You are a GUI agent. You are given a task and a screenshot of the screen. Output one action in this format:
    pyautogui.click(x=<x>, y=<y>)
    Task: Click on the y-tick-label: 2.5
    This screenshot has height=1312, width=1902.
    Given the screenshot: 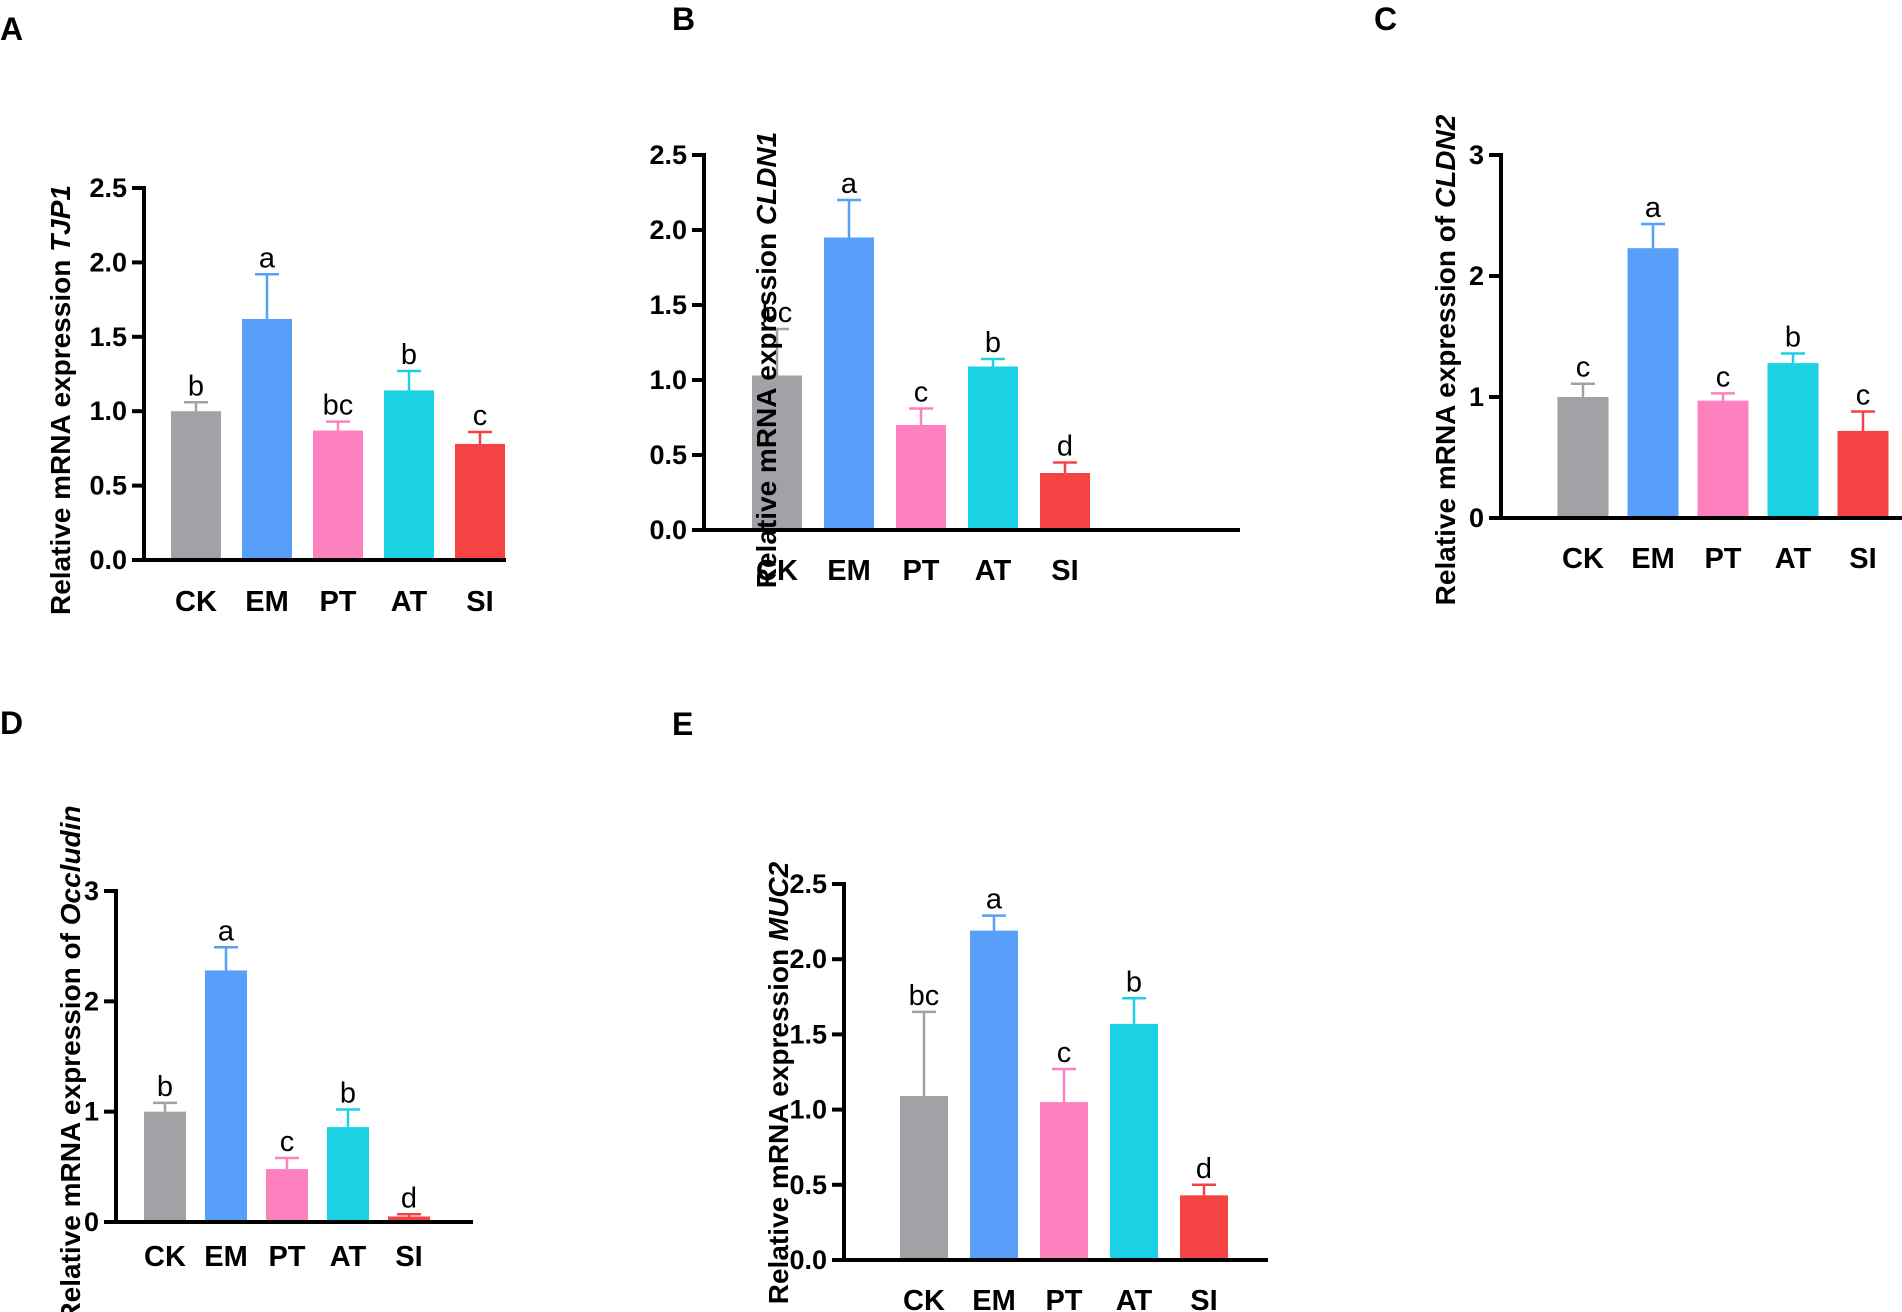 What is the action you would take?
    pyautogui.click(x=108, y=188)
    